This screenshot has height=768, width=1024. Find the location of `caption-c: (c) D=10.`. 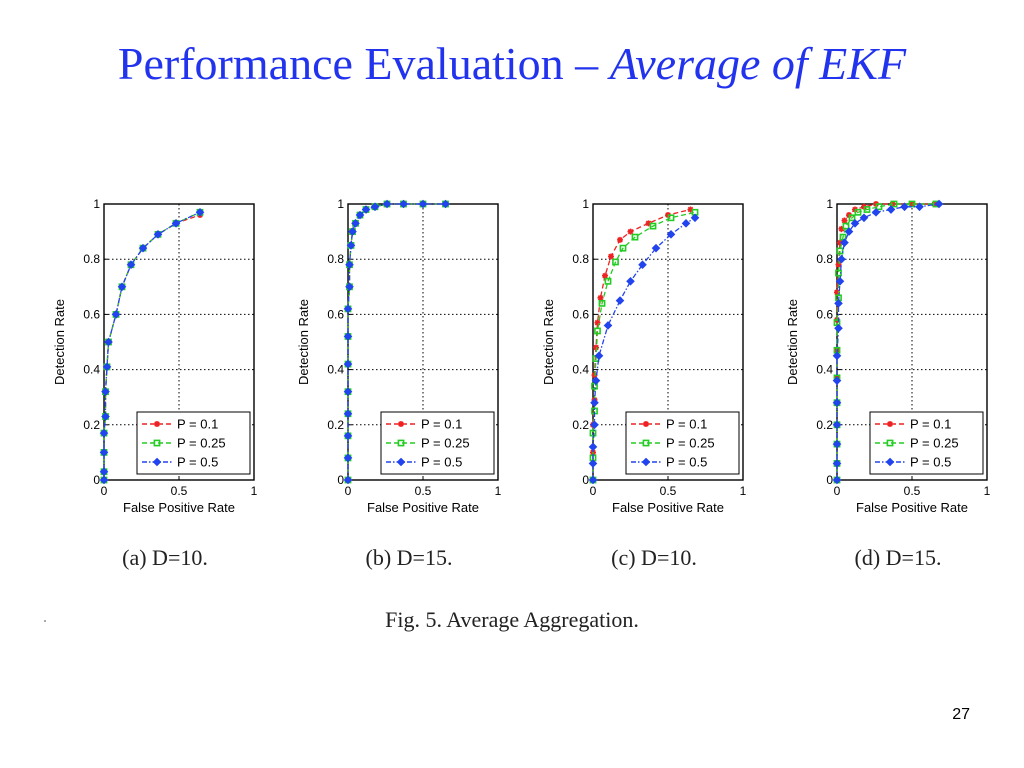

caption-c: (c) D=10. is located at coordinates (654, 557).